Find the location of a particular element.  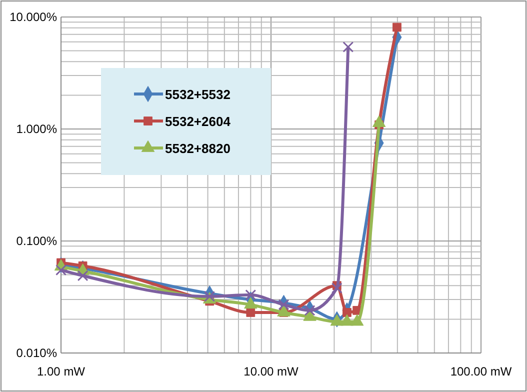

x-tick-label: 1.00 mW is located at coordinates (61, 371).